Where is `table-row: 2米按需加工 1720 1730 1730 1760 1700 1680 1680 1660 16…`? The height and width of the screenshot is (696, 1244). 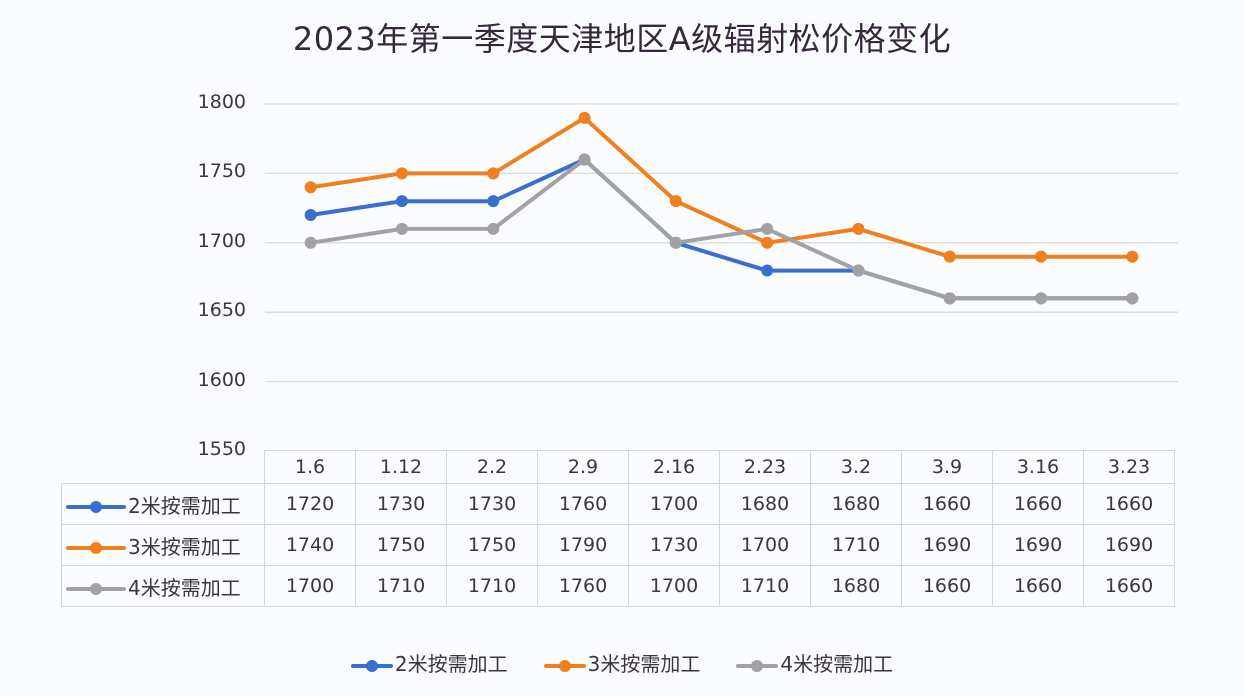
table-row: 2米按需加工 1720 1730 1730 1760 1700 1680 1680 1660 16… is located at coordinates (618, 504).